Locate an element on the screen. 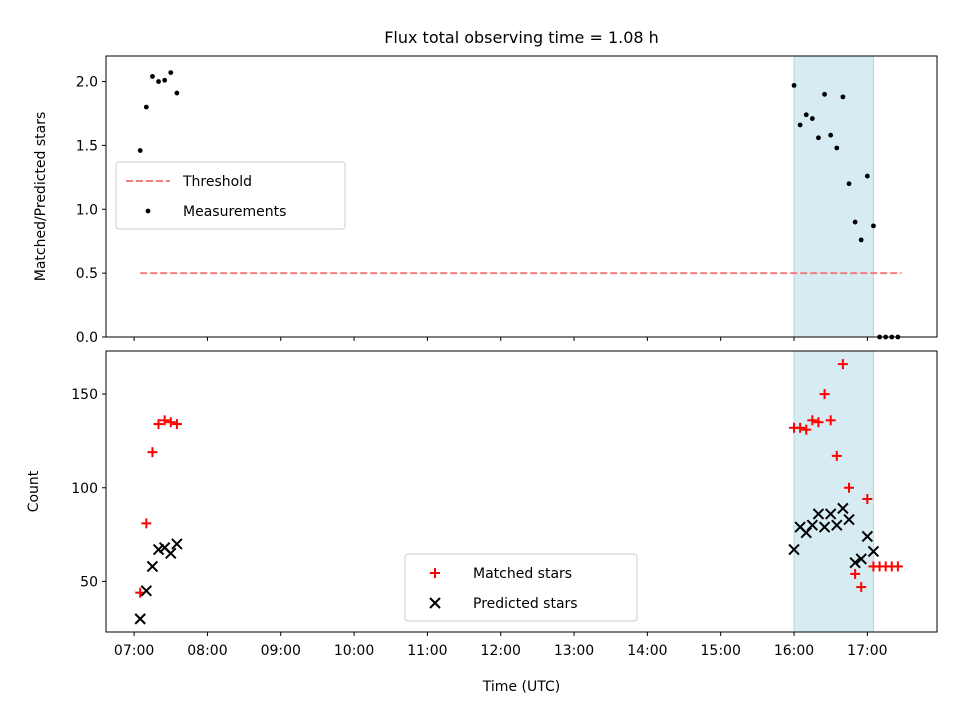 The height and width of the screenshot is (720, 960). x-tick-label: 09:00 is located at coordinates (281, 651).